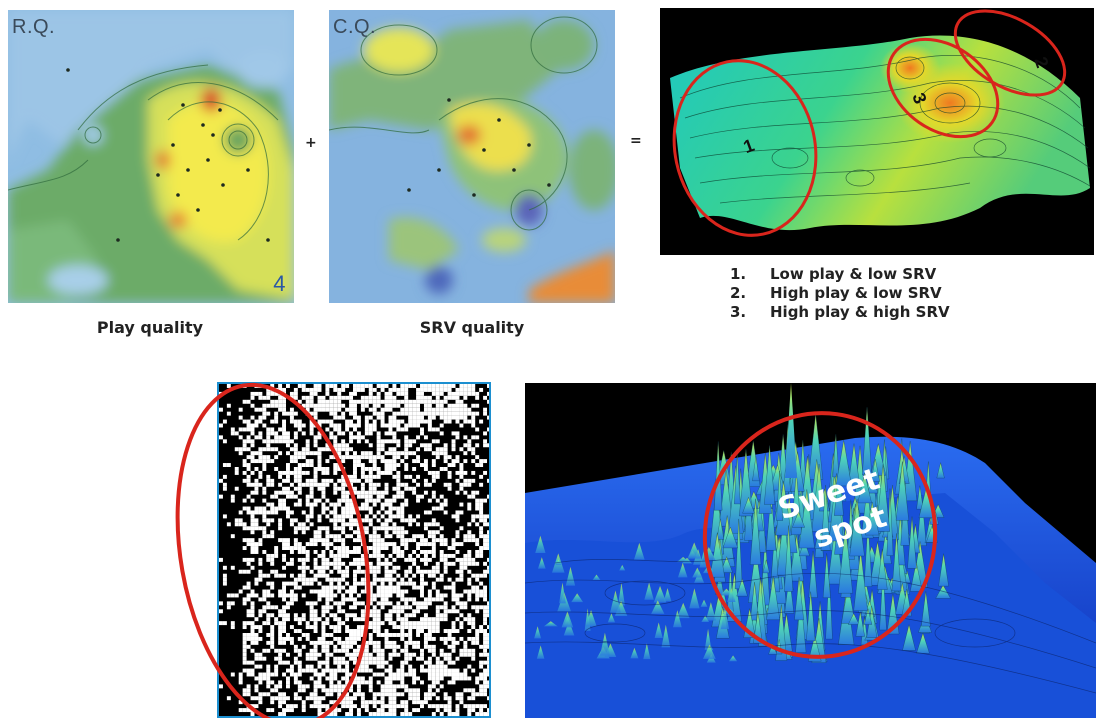 This screenshot has height=718, width=1102. What do you see at coordinates (355, 27) in the screenshot?
I see `srv-map-label: C.Q.` at bounding box center [355, 27].